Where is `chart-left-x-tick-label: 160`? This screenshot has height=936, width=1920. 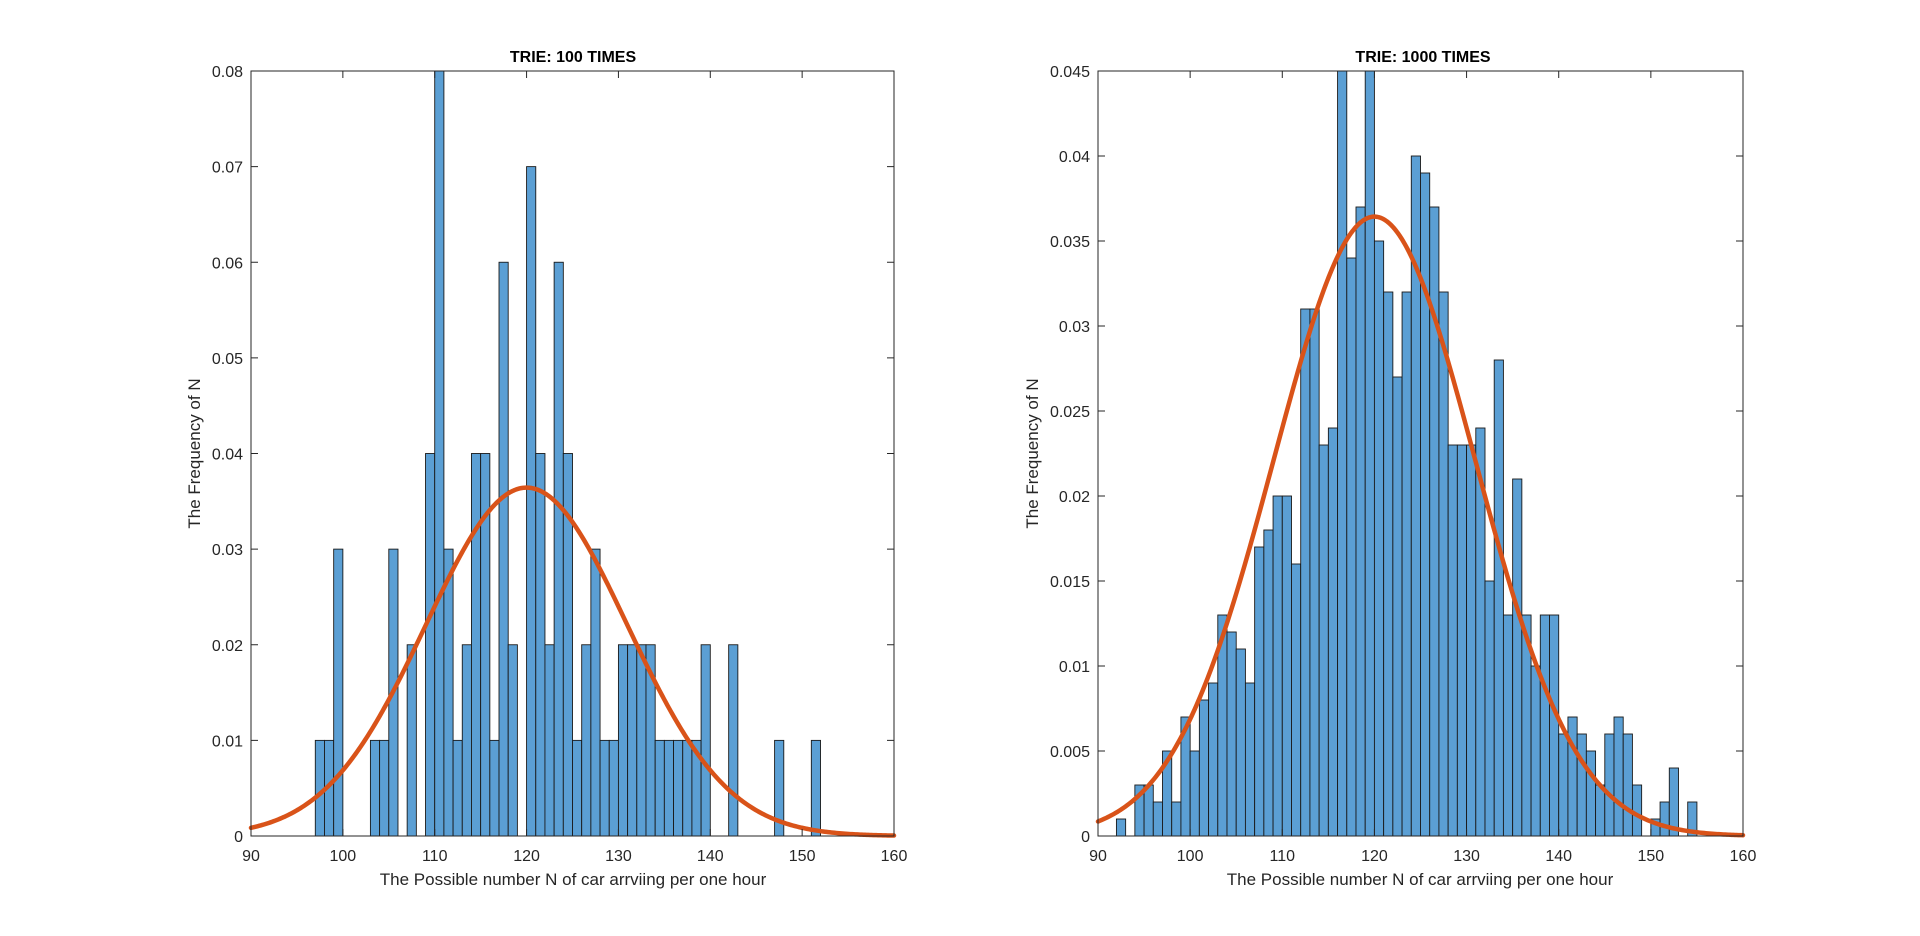
chart-left-x-tick-label: 160 is located at coordinates (894, 856).